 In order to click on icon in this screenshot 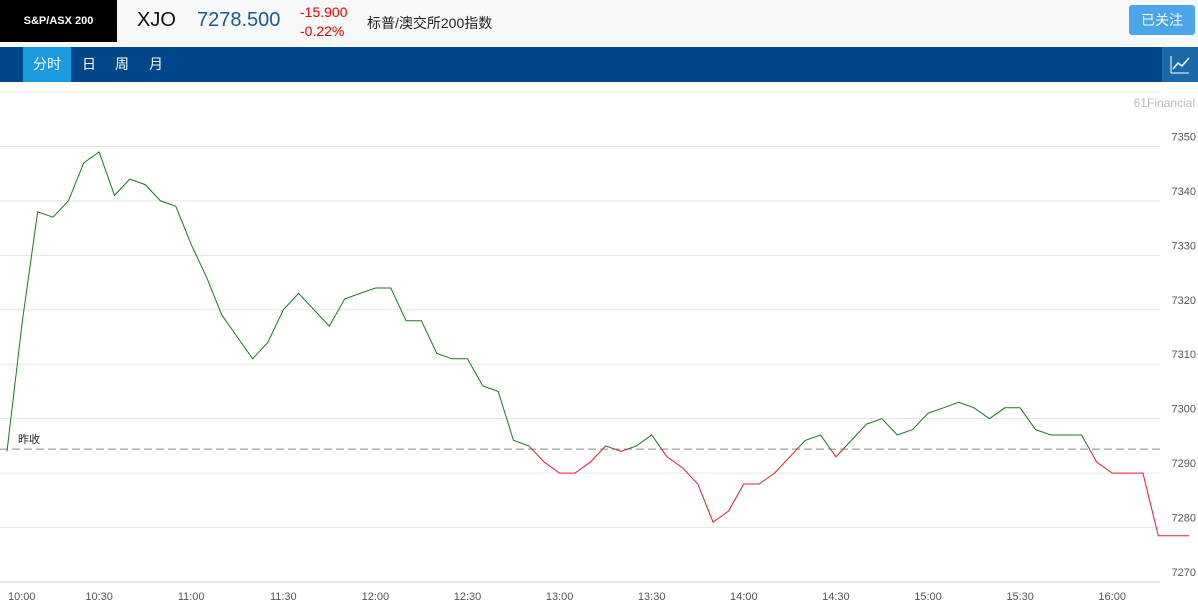, I will do `click(1180, 65)`.